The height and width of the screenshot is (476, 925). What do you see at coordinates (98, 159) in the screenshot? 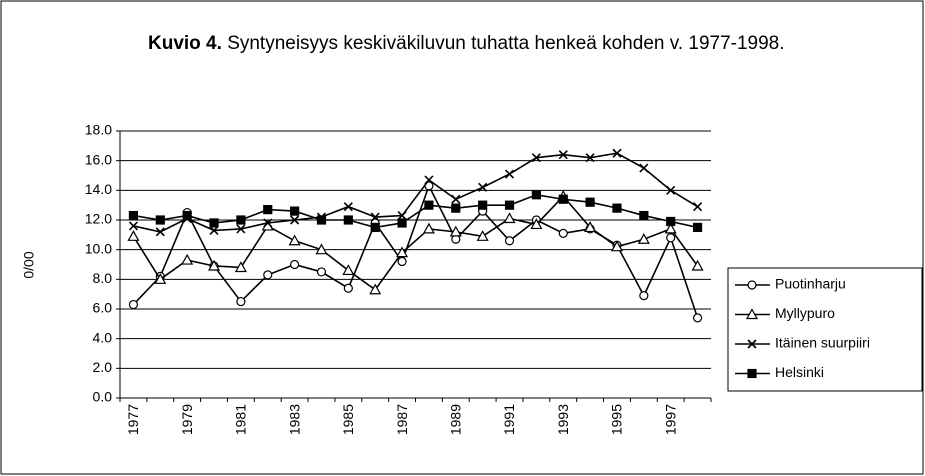
I see `y-tick-label: 16.0` at bounding box center [98, 159].